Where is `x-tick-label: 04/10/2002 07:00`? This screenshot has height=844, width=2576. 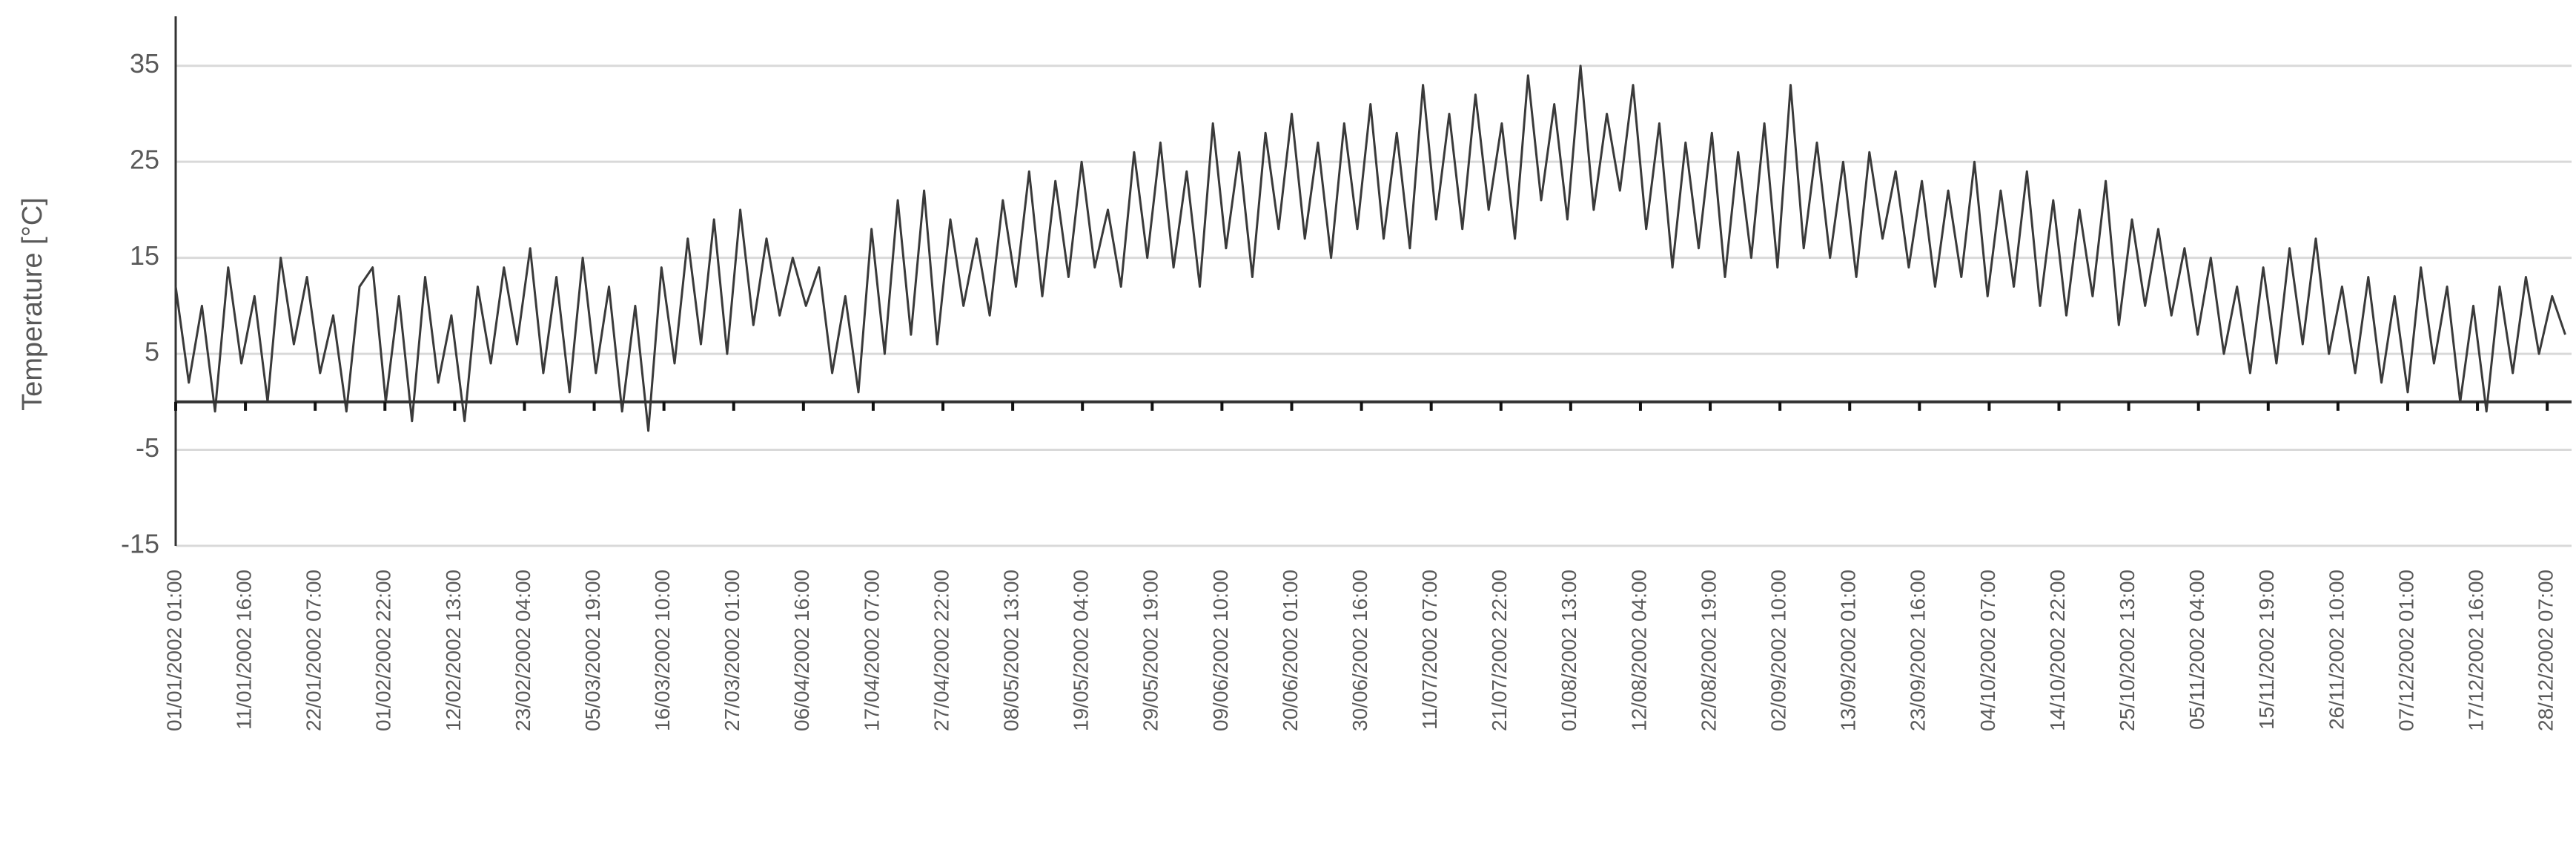
x-tick-label: 04/10/2002 07:00 is located at coordinates (1987, 650).